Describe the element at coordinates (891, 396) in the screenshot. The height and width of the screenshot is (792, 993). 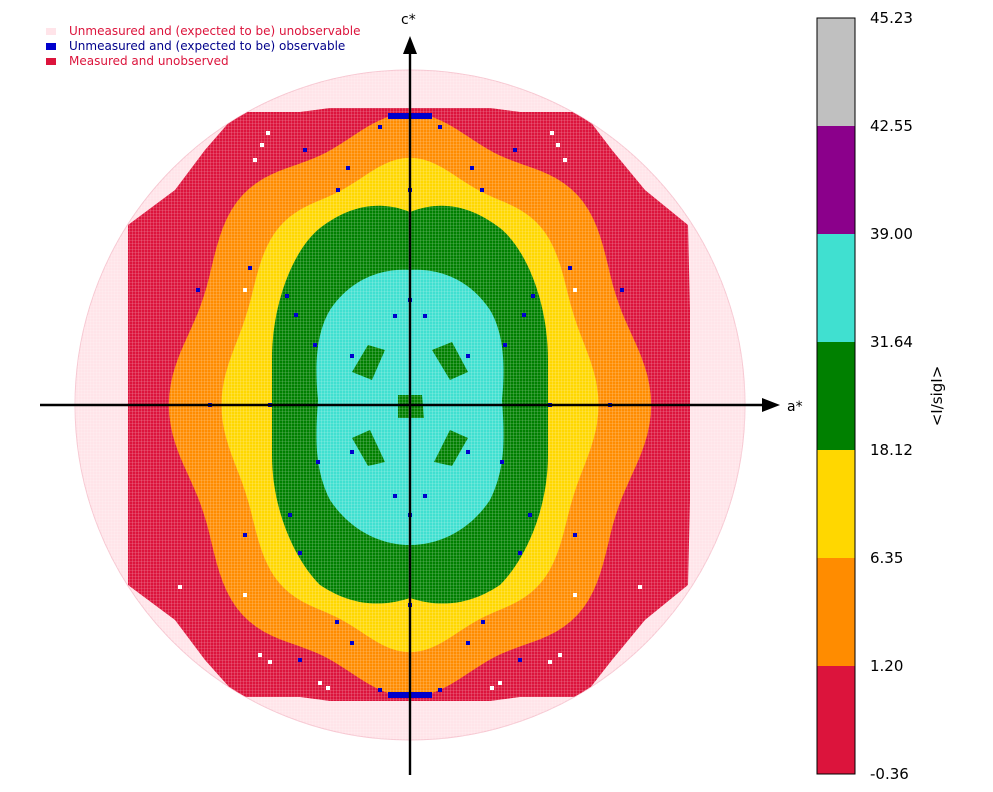
I see `colorbar-ticks: 45.23 42.55 39.00 31.64 18.12 6.35 1.20 -0.36` at that location.